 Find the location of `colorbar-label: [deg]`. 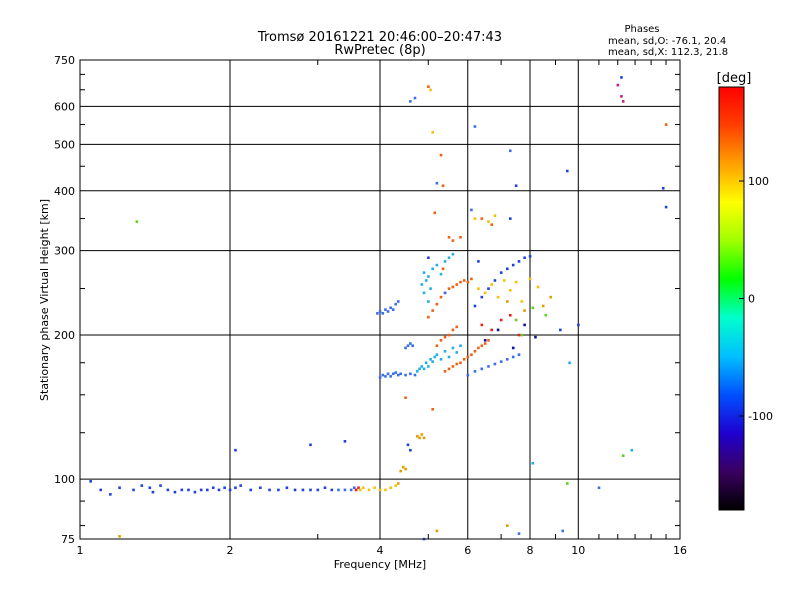

colorbar-label: [deg] is located at coordinates (734, 78).